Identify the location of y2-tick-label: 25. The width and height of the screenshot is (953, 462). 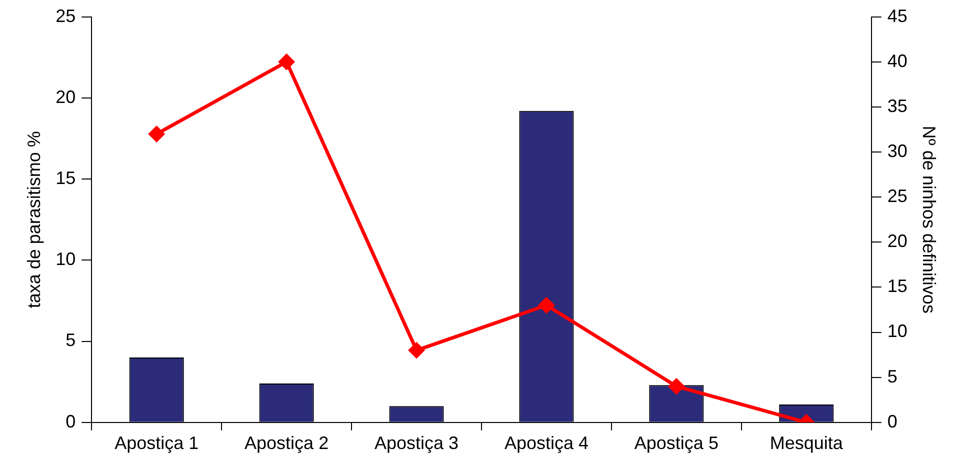
(897, 196).